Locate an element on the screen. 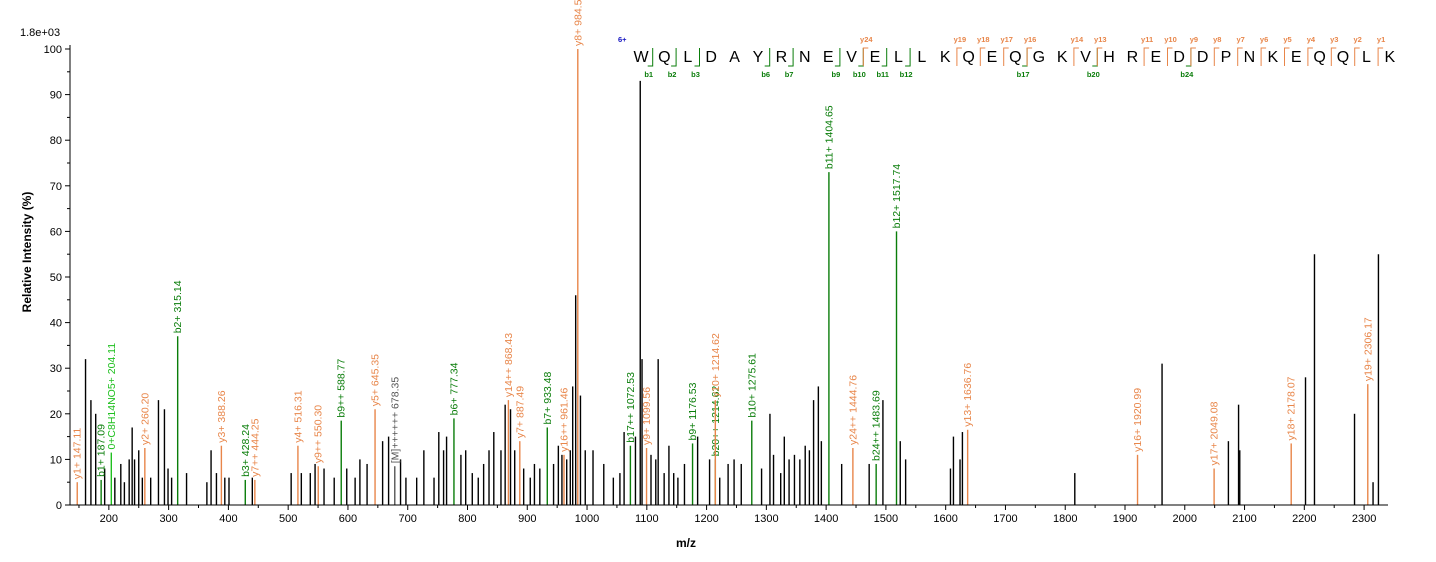 The height and width of the screenshot is (562, 1436). x-tick-label: 1000 is located at coordinates (587, 519).